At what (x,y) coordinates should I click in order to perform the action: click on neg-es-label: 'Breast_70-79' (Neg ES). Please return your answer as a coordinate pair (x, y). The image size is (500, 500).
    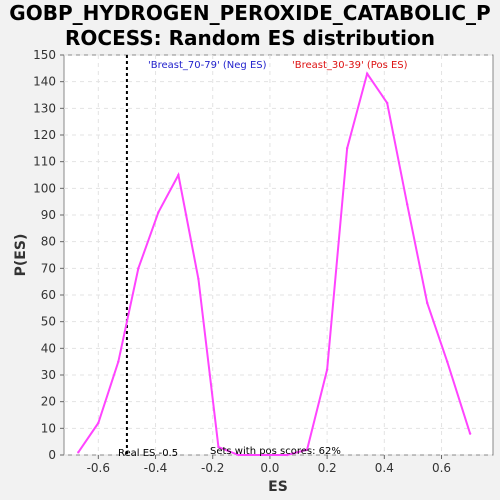
    Looking at the image, I should click on (207, 65).